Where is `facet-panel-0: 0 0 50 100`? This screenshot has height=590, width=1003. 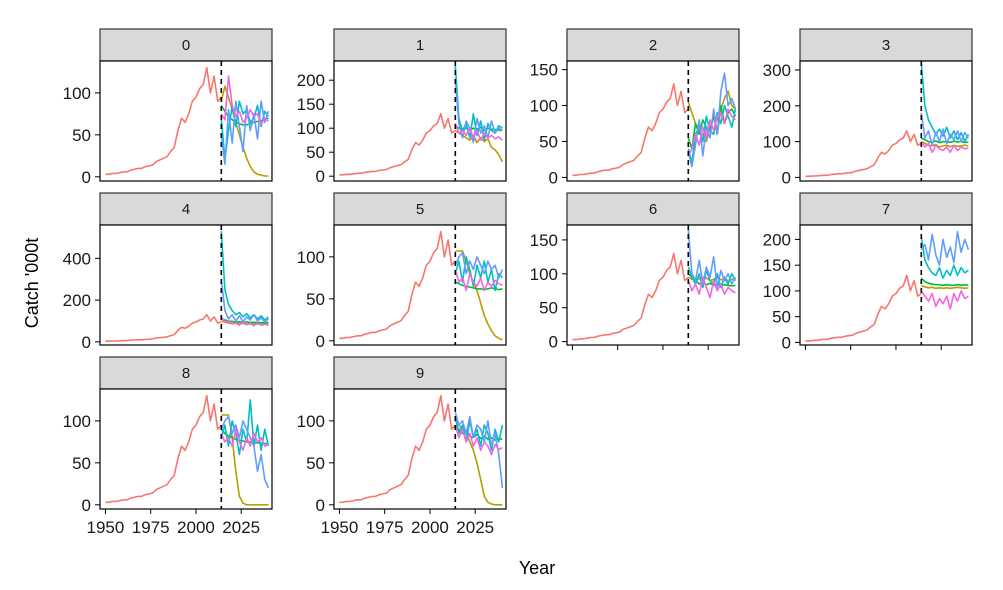 facet-panel-0: 0 0 50 100 is located at coordinates (168, 107).